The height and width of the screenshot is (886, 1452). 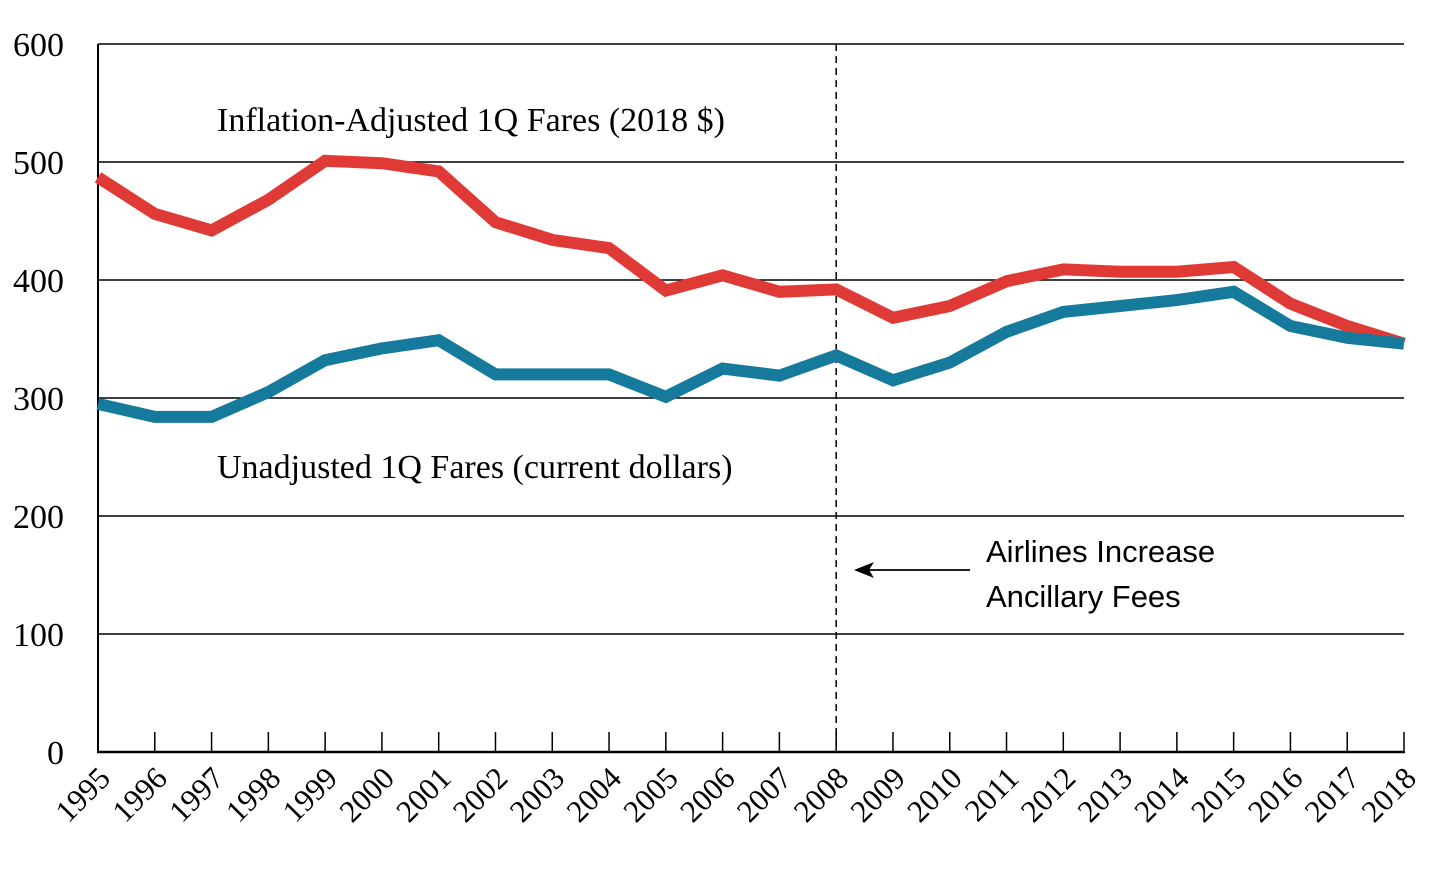 I want to click on x-tick-label-2015: 2015, so click(x=1218, y=794).